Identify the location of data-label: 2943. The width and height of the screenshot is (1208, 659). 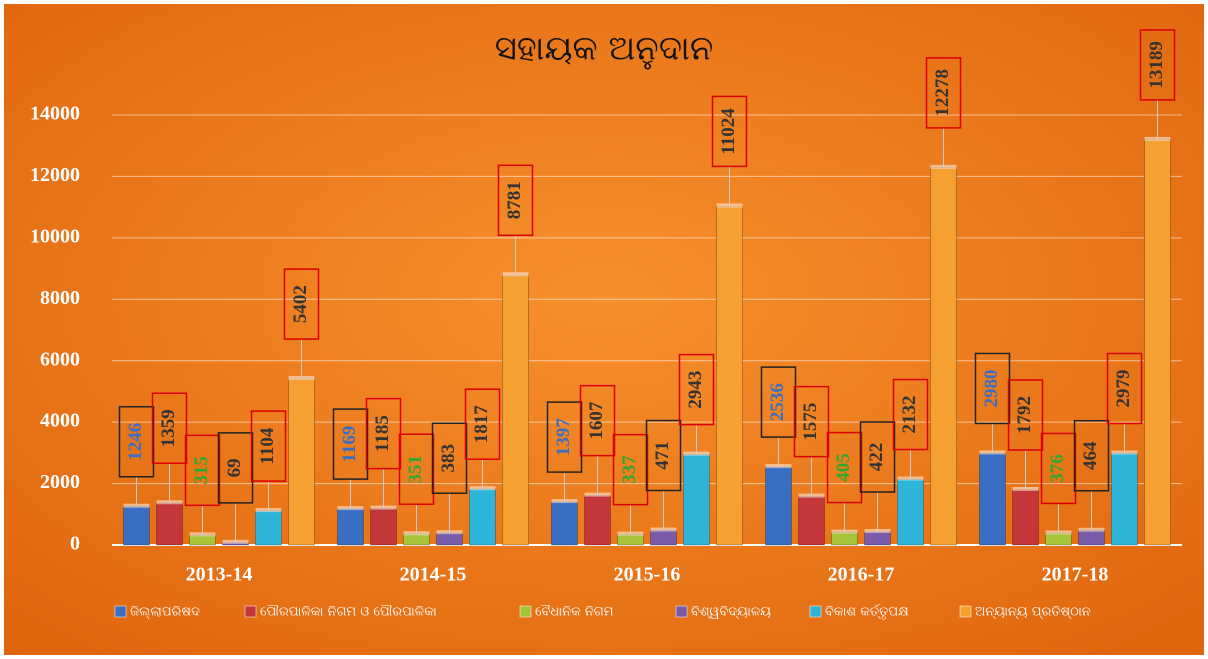
(695, 390).